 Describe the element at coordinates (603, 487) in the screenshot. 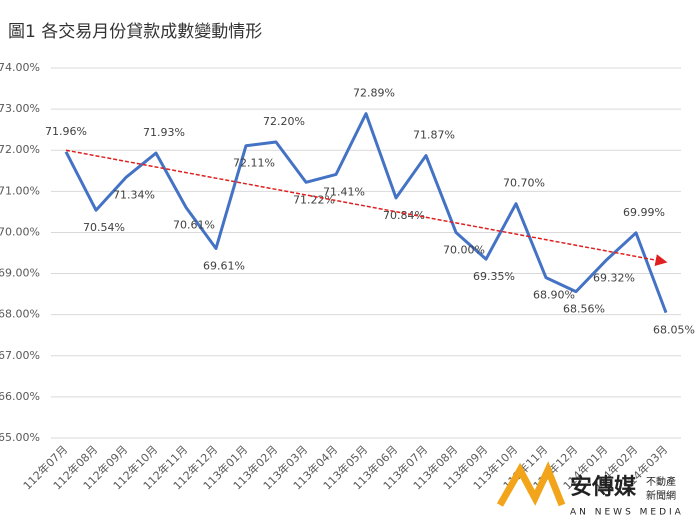

I see `brand: 安傳媒` at that location.